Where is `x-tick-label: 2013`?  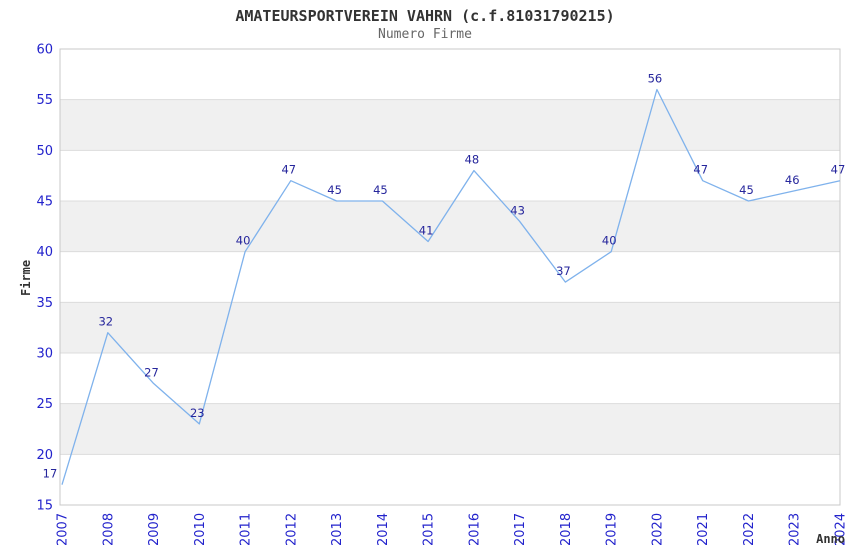
x-tick-label: 2013 is located at coordinates (337, 529).